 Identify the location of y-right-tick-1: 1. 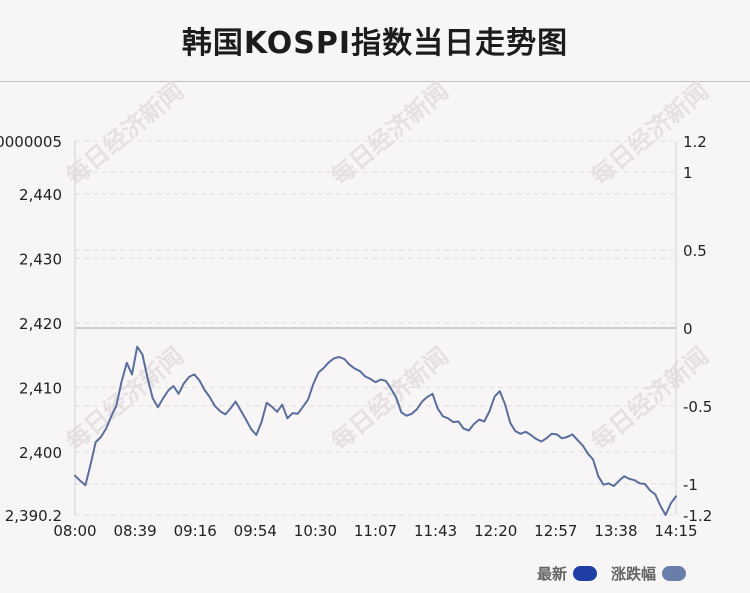
(688, 173).